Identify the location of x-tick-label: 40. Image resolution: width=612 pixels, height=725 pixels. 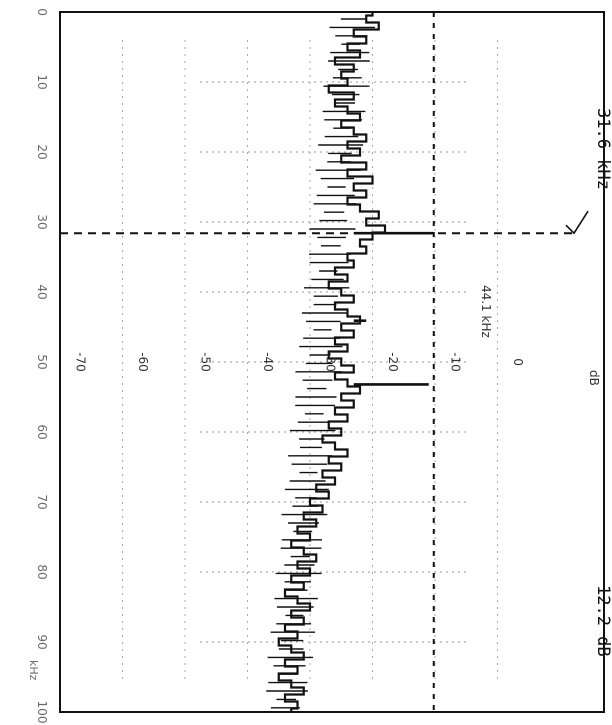
(42, 291).